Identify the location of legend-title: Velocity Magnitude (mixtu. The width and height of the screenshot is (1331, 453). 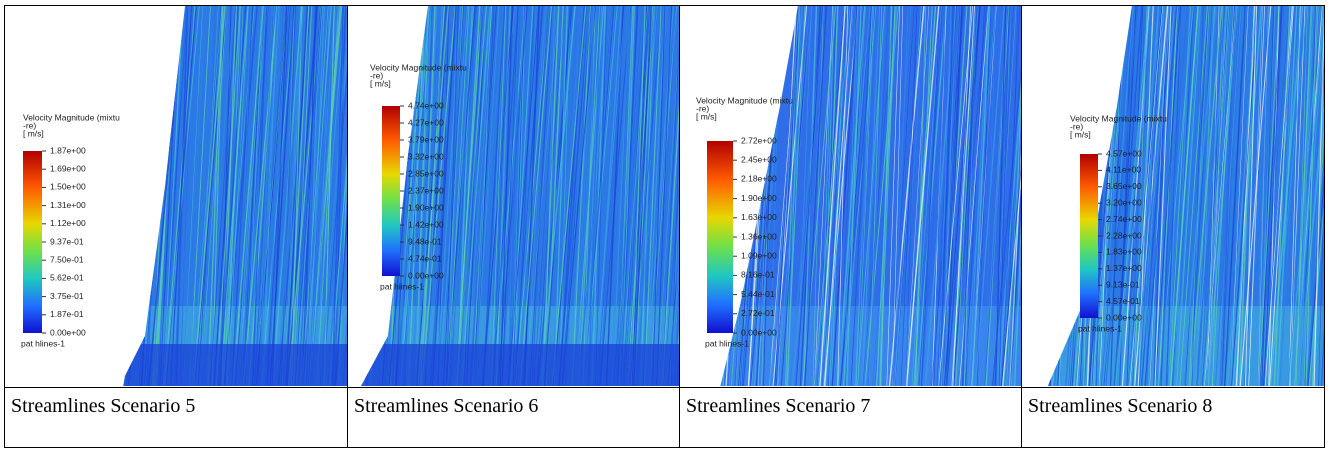
(1118, 118).